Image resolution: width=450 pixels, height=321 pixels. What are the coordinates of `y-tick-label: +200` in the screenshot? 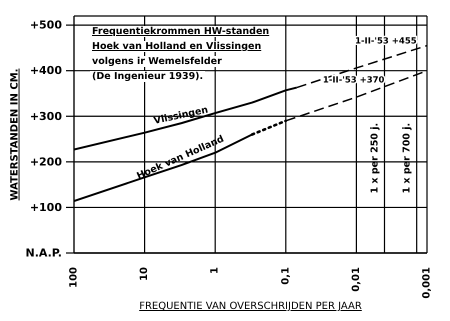 It's located at (46, 161).